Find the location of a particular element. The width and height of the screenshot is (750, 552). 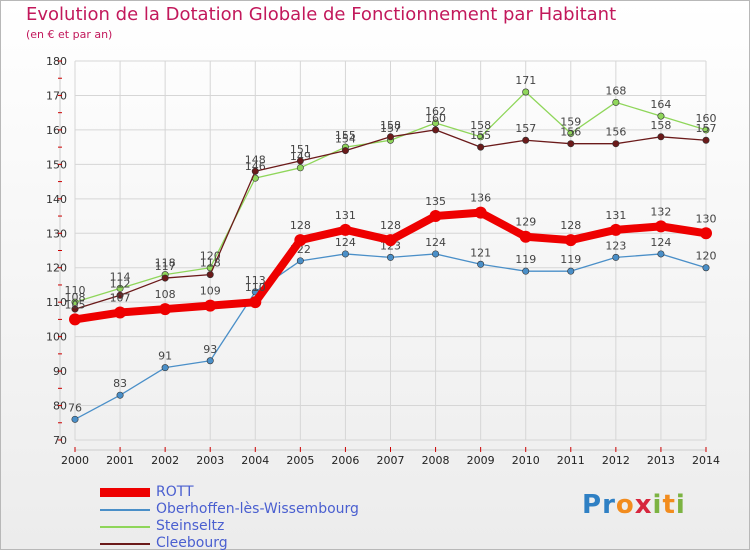

legend-label: Steinseltz is located at coordinates (190, 526).